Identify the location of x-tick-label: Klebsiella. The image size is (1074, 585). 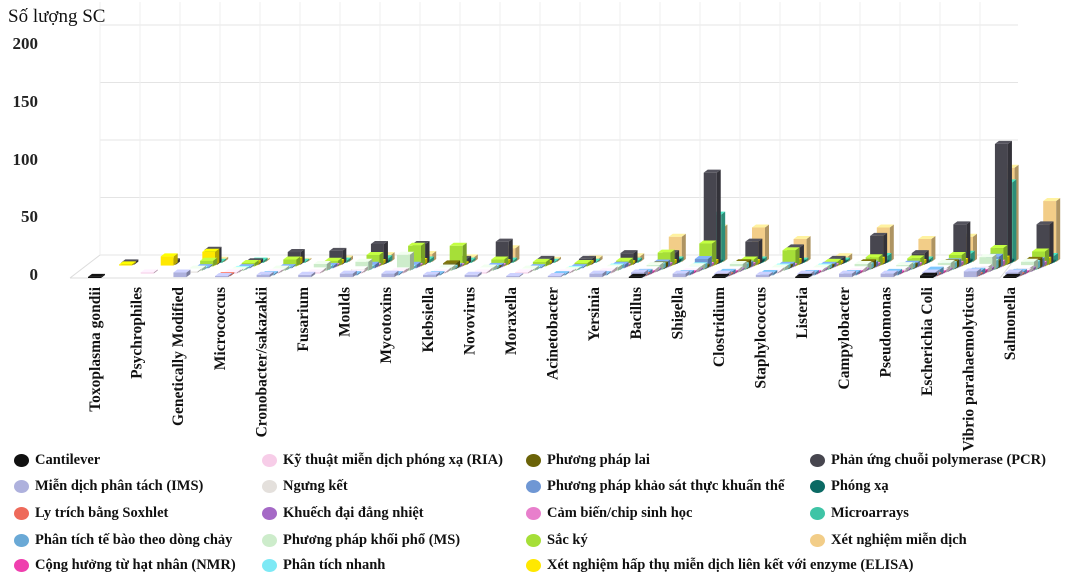
(428, 320).